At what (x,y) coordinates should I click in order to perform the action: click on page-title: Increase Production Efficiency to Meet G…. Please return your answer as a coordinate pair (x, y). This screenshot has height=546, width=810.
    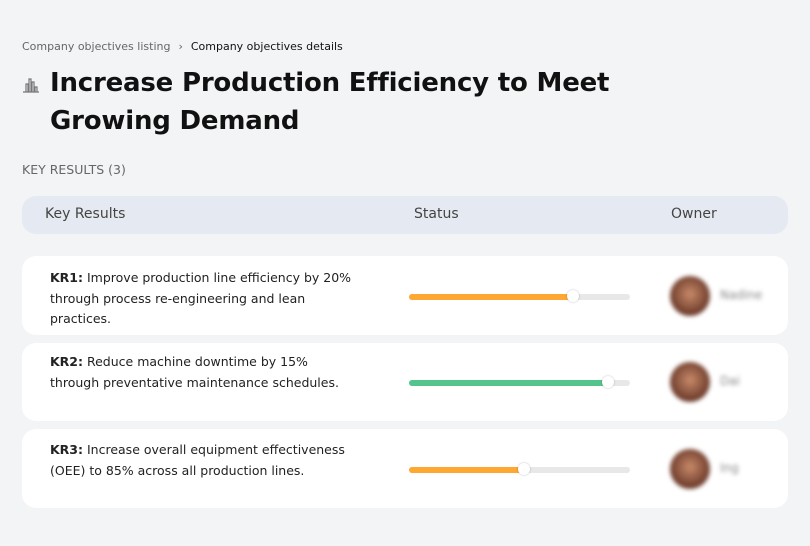
    Looking at the image, I should click on (330, 102).